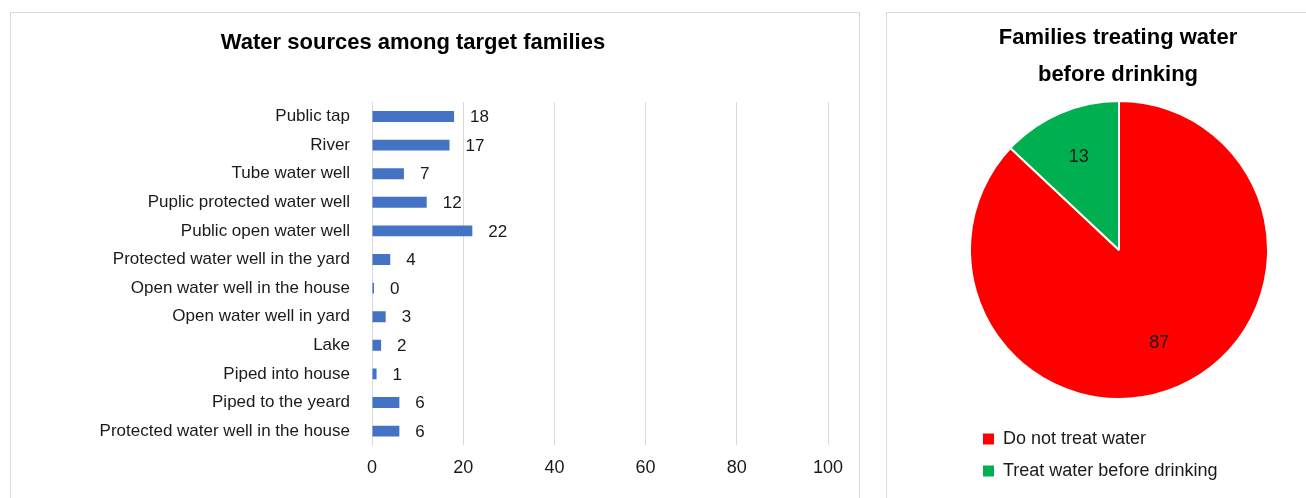 The width and height of the screenshot is (1306, 498). What do you see at coordinates (265, 230) in the screenshot?
I see `y-tick-label: Public open water well` at bounding box center [265, 230].